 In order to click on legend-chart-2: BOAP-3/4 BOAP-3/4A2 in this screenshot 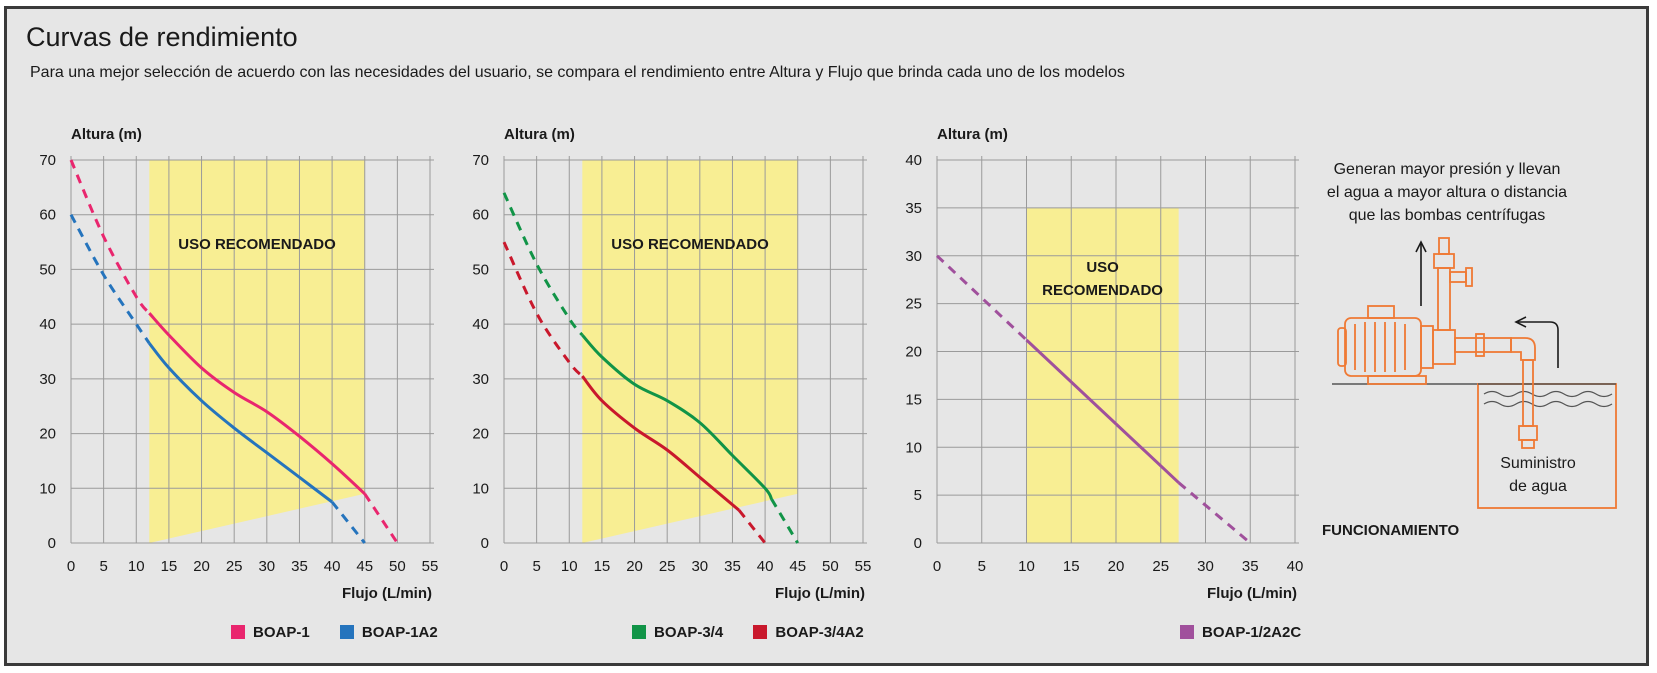, I will do `click(761, 632)`.